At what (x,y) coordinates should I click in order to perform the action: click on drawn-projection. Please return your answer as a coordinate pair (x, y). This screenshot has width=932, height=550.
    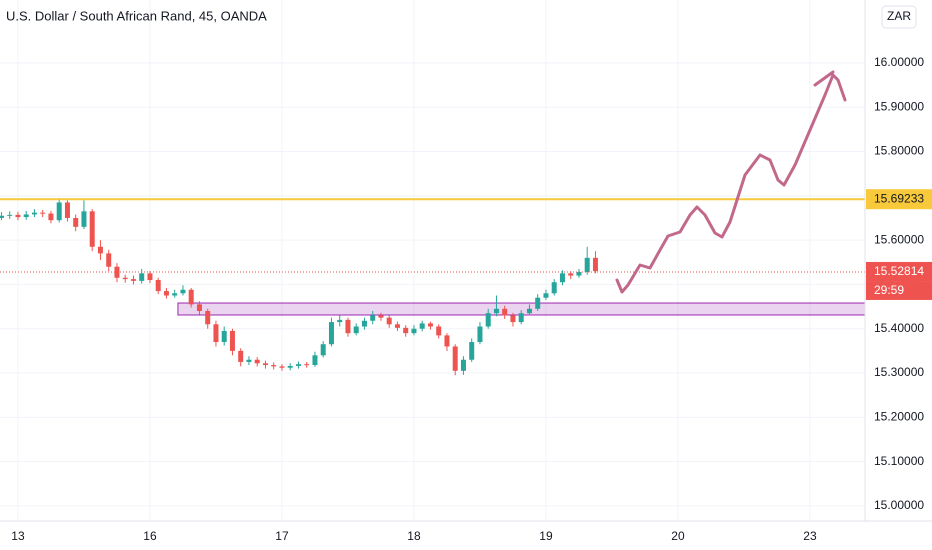
    Looking at the image, I should click on (731, 182).